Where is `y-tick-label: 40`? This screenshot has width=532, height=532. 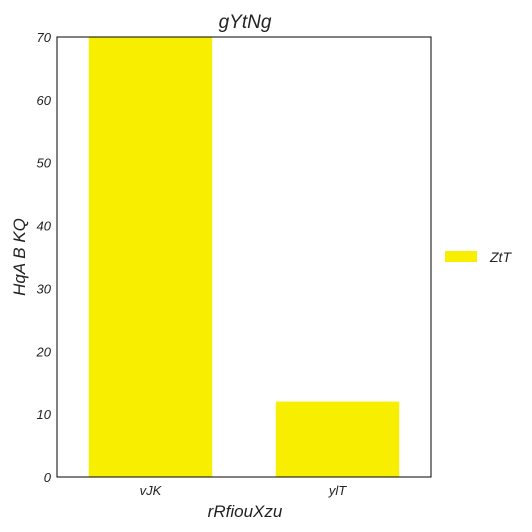 y-tick-label: 40 is located at coordinates (44, 226).